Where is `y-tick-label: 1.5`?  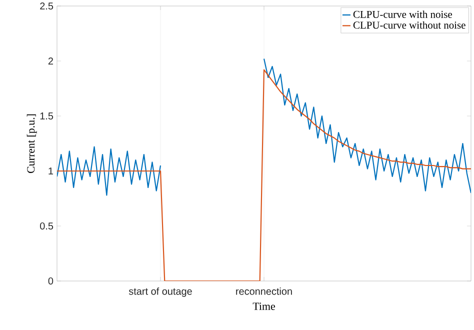
y-tick-label: 1.5 is located at coordinates (47, 116).